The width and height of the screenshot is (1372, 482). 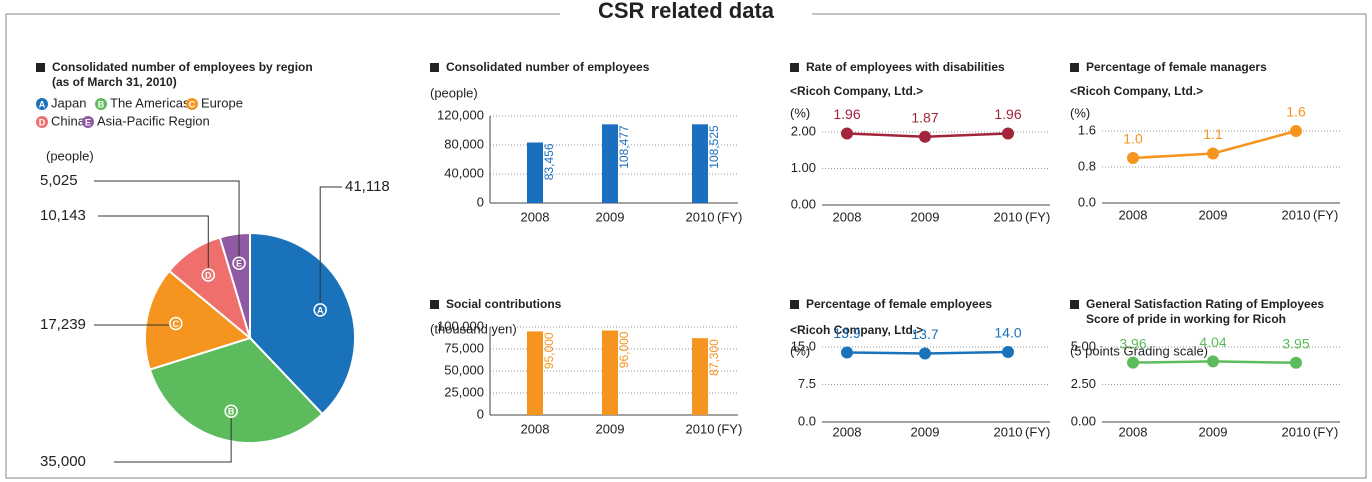 I want to click on y-tick-label: 100,000, so click(x=460, y=325).